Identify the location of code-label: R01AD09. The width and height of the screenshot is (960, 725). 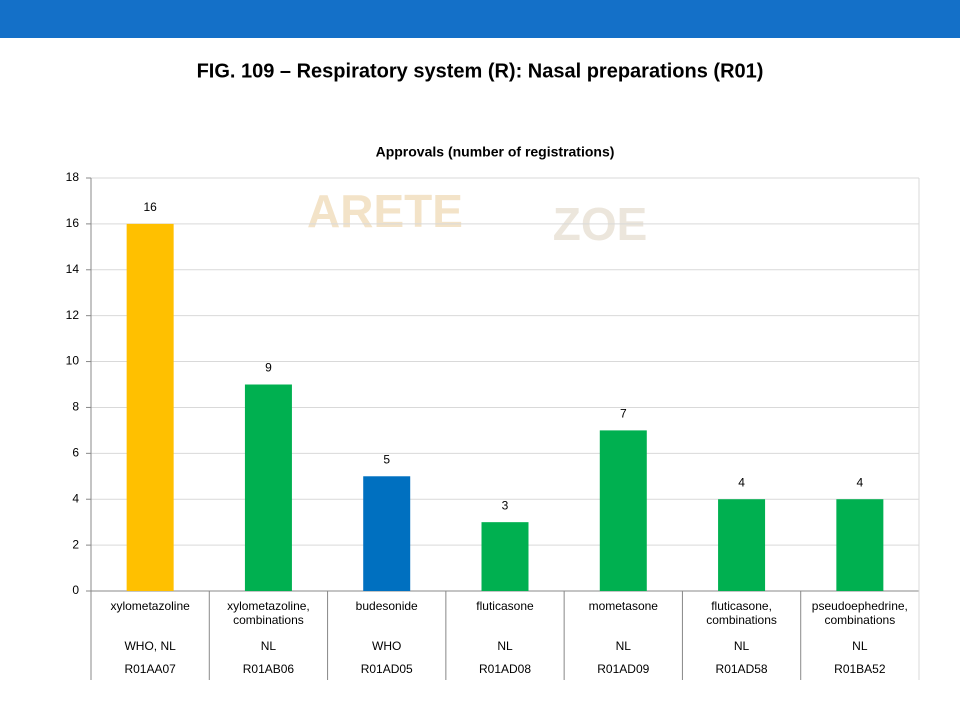
(623, 669).